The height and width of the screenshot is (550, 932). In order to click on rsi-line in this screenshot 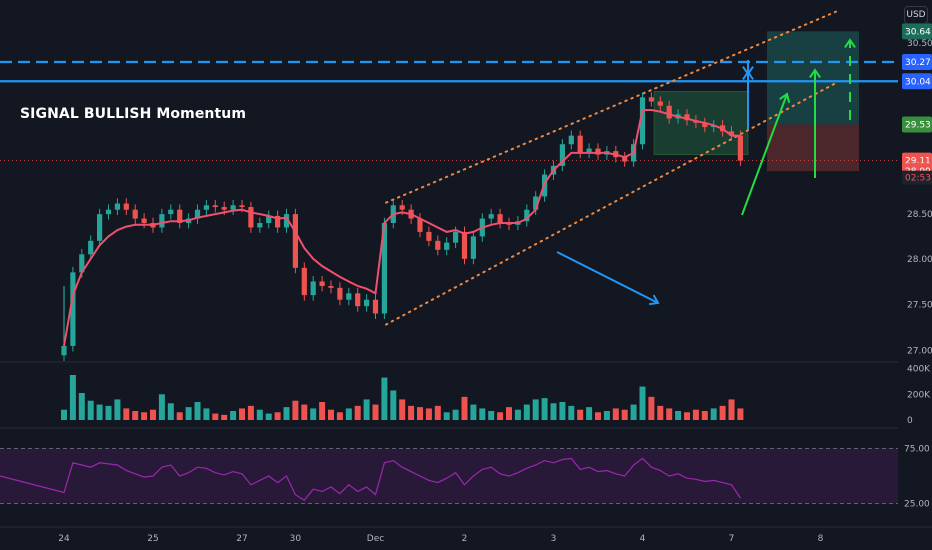, I will do `click(370, 479)`.